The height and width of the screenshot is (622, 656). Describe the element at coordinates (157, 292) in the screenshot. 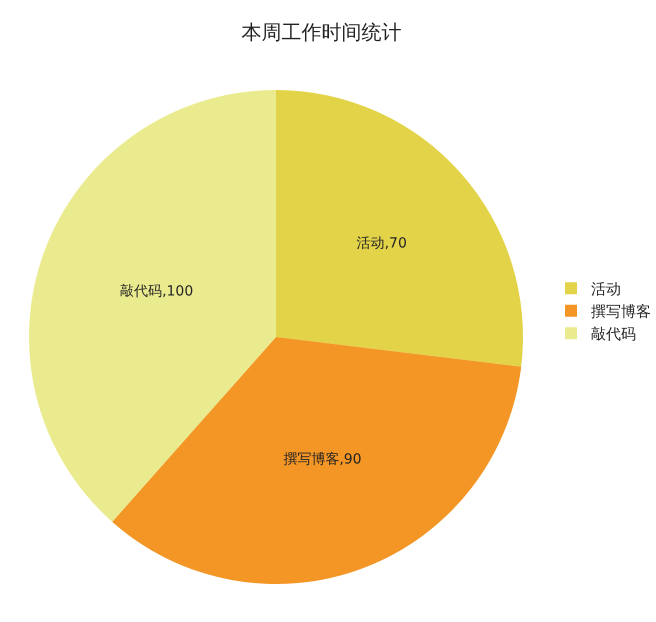

I see `data-label: 敲代码,100` at that location.